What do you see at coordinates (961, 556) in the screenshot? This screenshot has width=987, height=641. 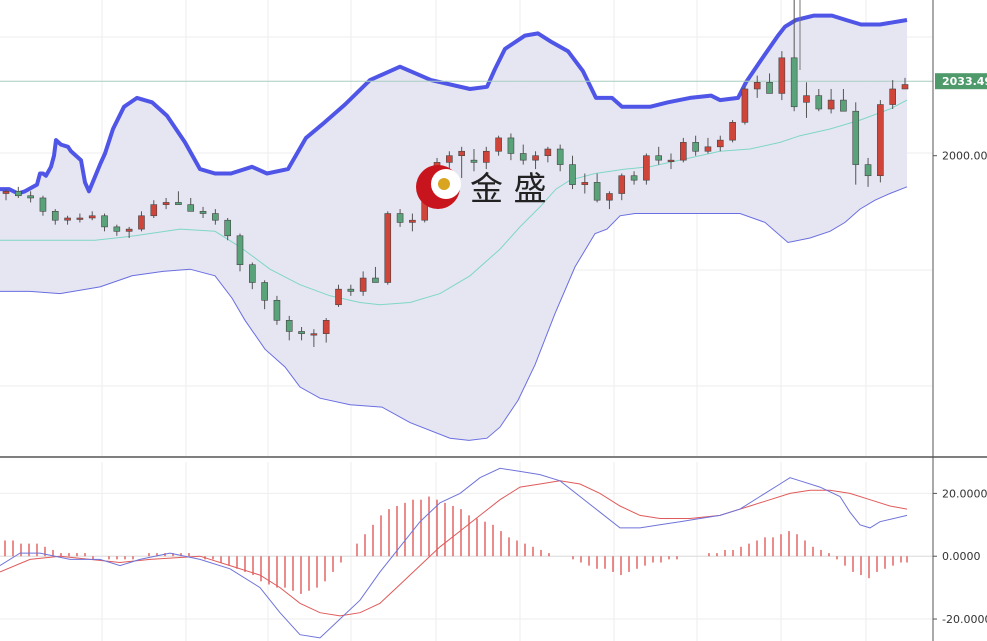 I see `macd-axis-label: 0.0000` at bounding box center [961, 556].